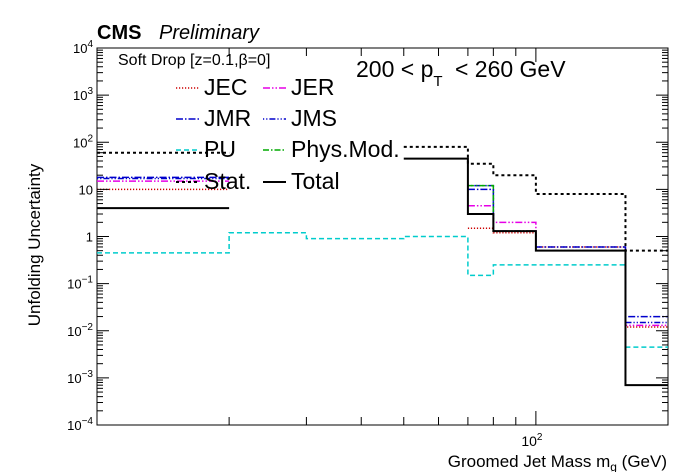 Image resolution: width=696 pixels, height=472 pixels. Describe the element at coordinates (34, 244) in the screenshot. I see `y-axis-title: Unfolding Uncertainty` at that location.